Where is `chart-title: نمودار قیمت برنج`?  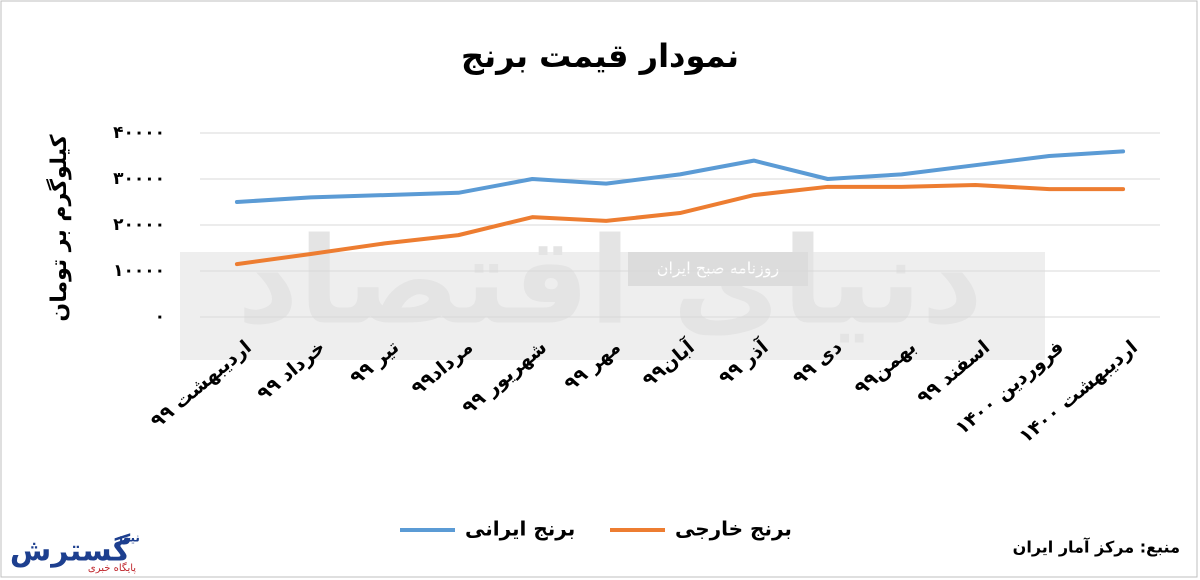
chart-title: نمودار قیمت برنج is located at coordinates (600, 56).